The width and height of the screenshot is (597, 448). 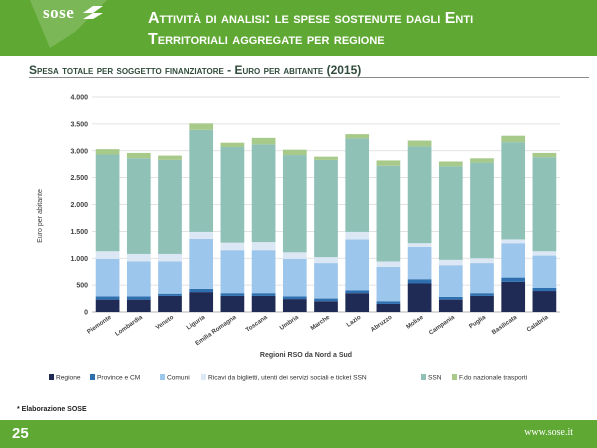 I want to click on y-tick-label: 3.500, so click(x=79, y=124).